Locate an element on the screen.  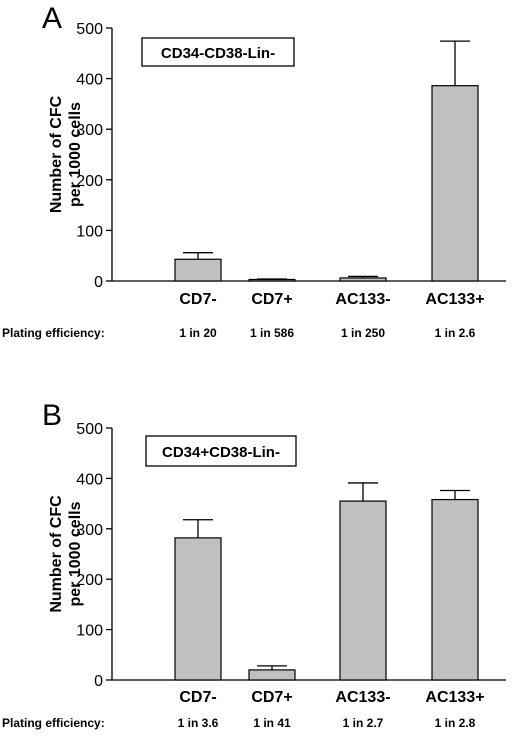
plating-efficiency-value: 1 in 586 is located at coordinates (272, 333).